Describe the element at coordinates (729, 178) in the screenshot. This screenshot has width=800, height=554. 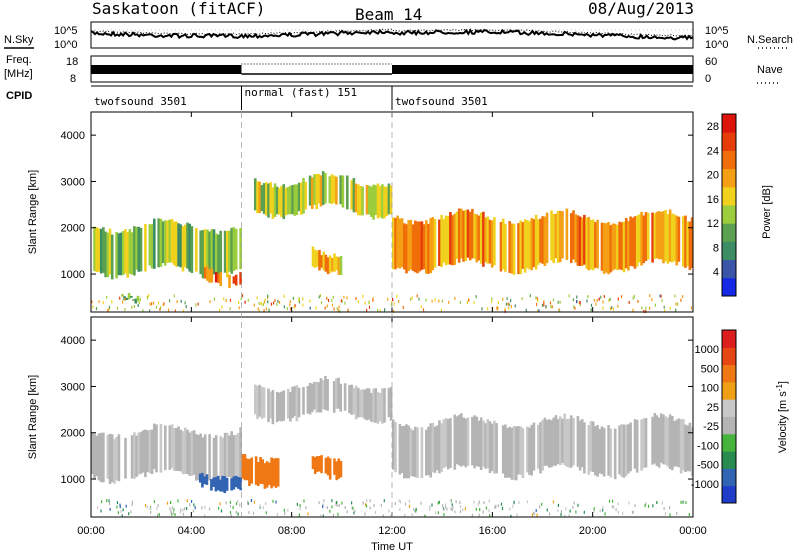
I see `colorbar-swatch` at that location.